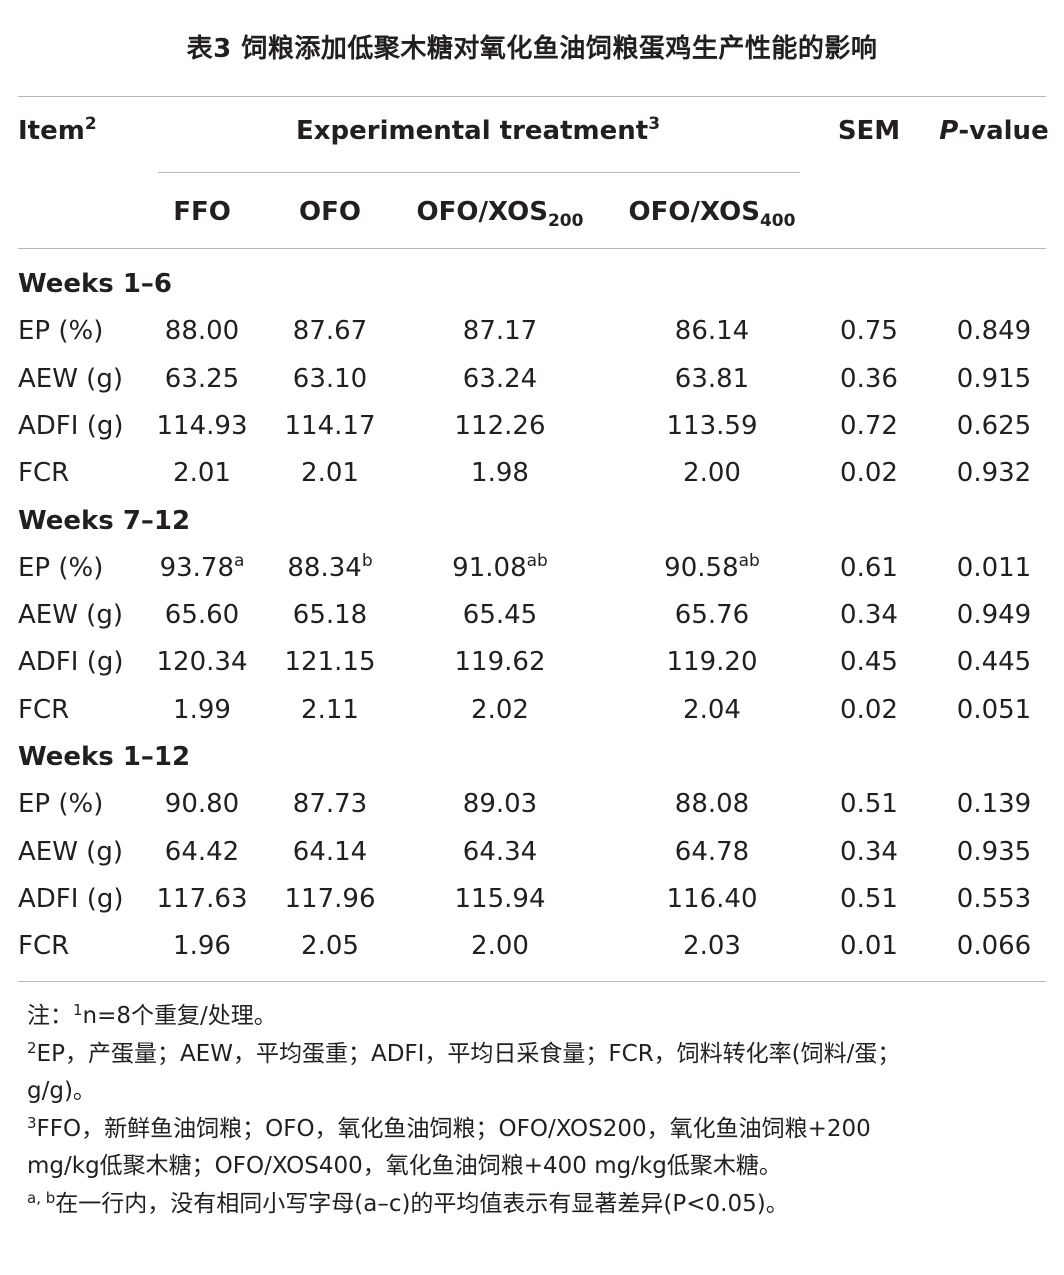 Image resolution: width=1064 pixels, height=1275 pixels. Describe the element at coordinates (500, 851) in the screenshot. I see `table-cell: 64.34` at that location.